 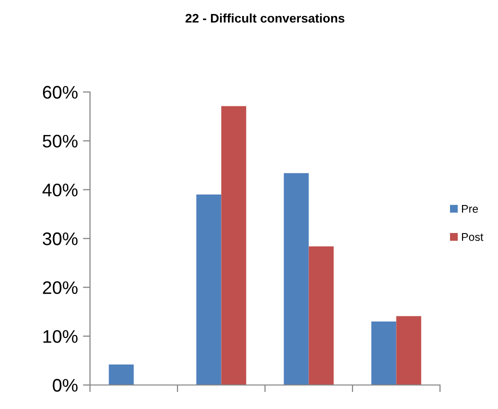 I want to click on legend-label: Pre, so click(x=470, y=209).